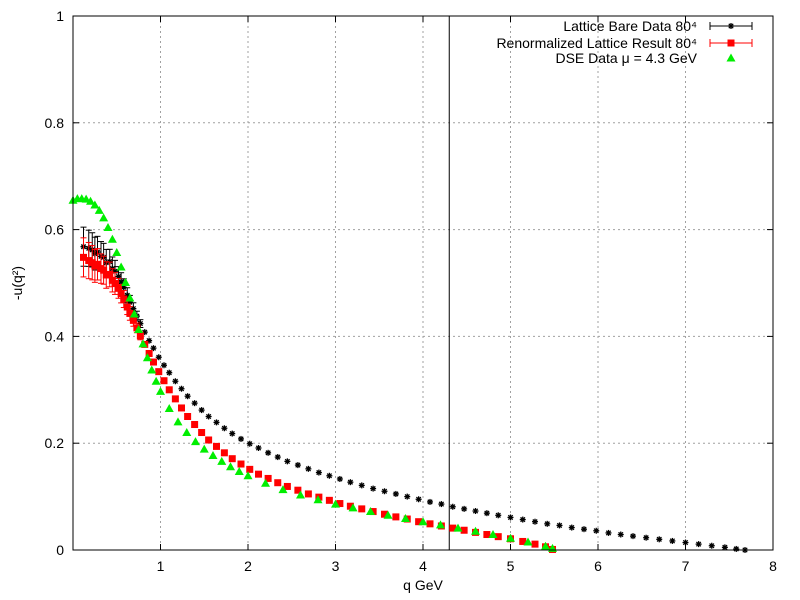 This screenshot has height=600, width=800. Describe the element at coordinates (336, 566) in the screenshot. I see `x-tick-label: 3` at that location.